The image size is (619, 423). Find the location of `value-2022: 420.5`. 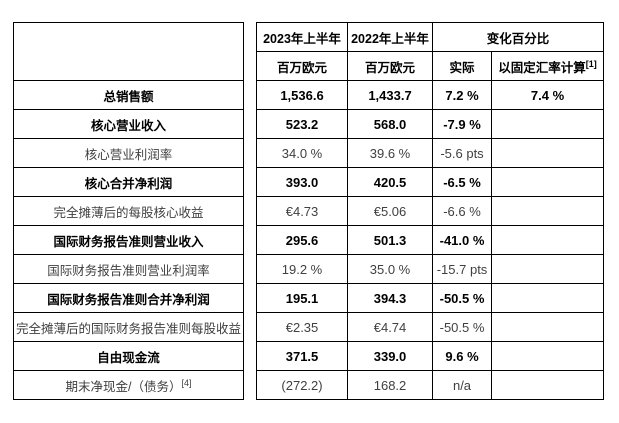

value-2022: 420.5 is located at coordinates (390, 182).